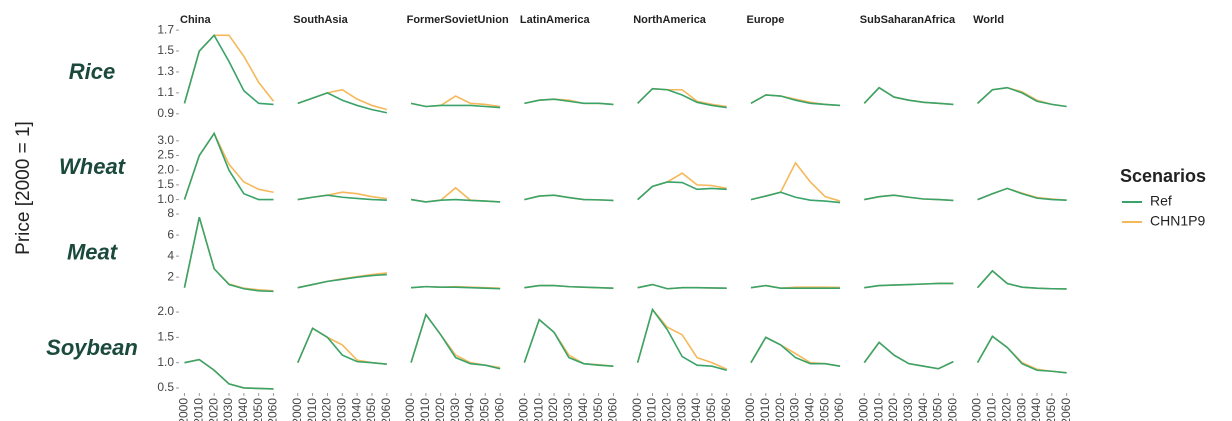 This screenshot has width=1232, height=421. What do you see at coordinates (165, 92) in the screenshot?
I see `y-tick-label: 1.1` at bounding box center [165, 92].